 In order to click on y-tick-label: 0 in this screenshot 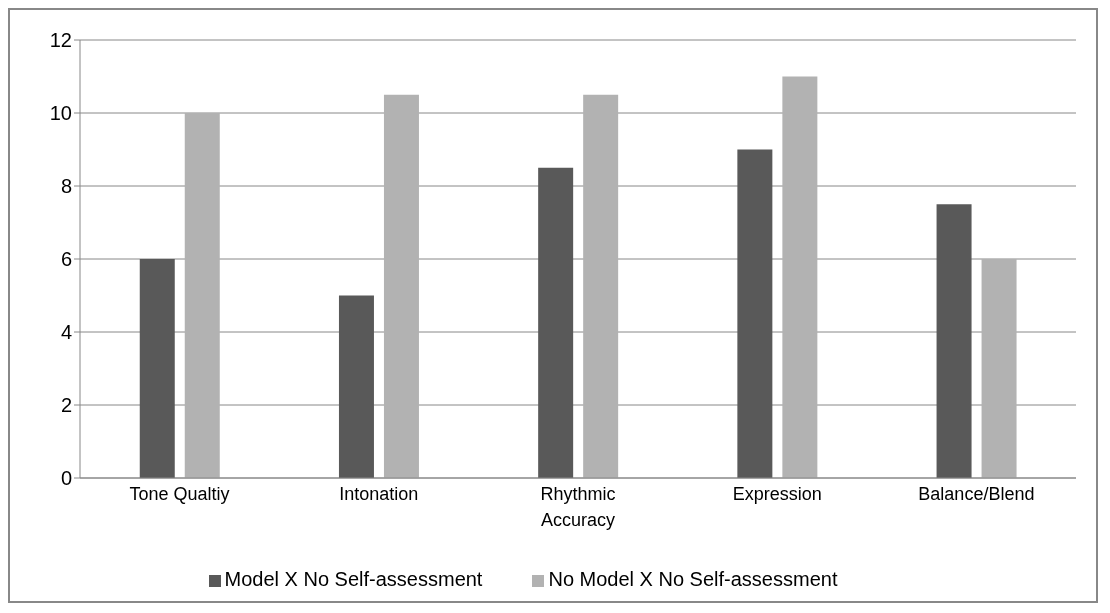, I will do `click(66, 478)`.